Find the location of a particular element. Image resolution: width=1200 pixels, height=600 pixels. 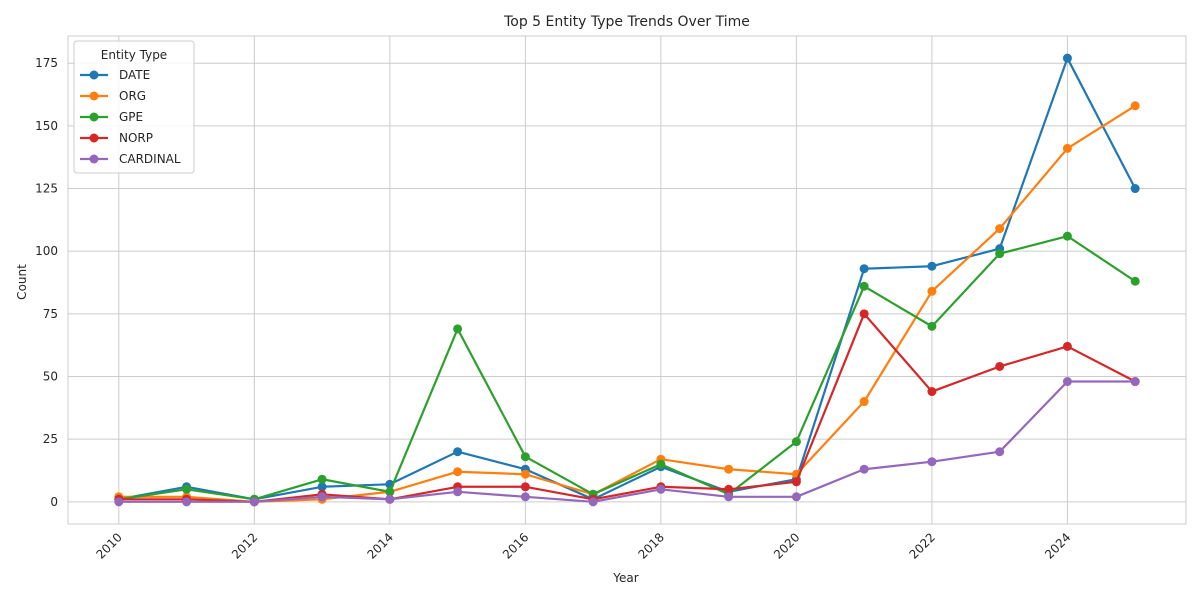

legend-label: NORP is located at coordinates (136, 138).